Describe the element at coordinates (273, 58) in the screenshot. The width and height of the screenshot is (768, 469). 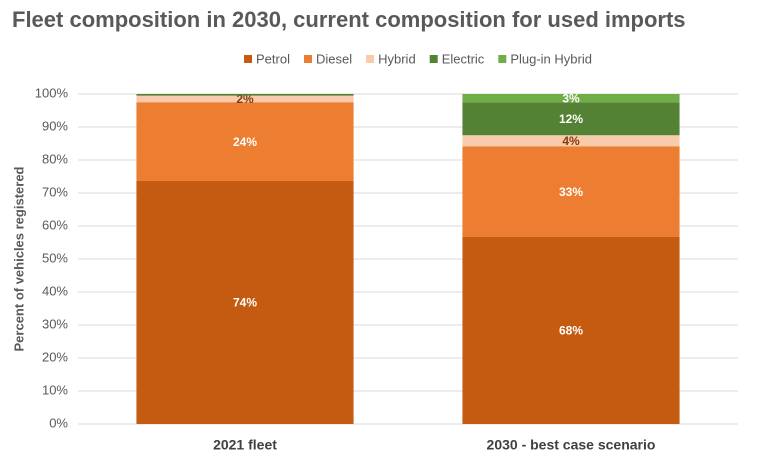
I see `legend-label: Petrol` at that location.